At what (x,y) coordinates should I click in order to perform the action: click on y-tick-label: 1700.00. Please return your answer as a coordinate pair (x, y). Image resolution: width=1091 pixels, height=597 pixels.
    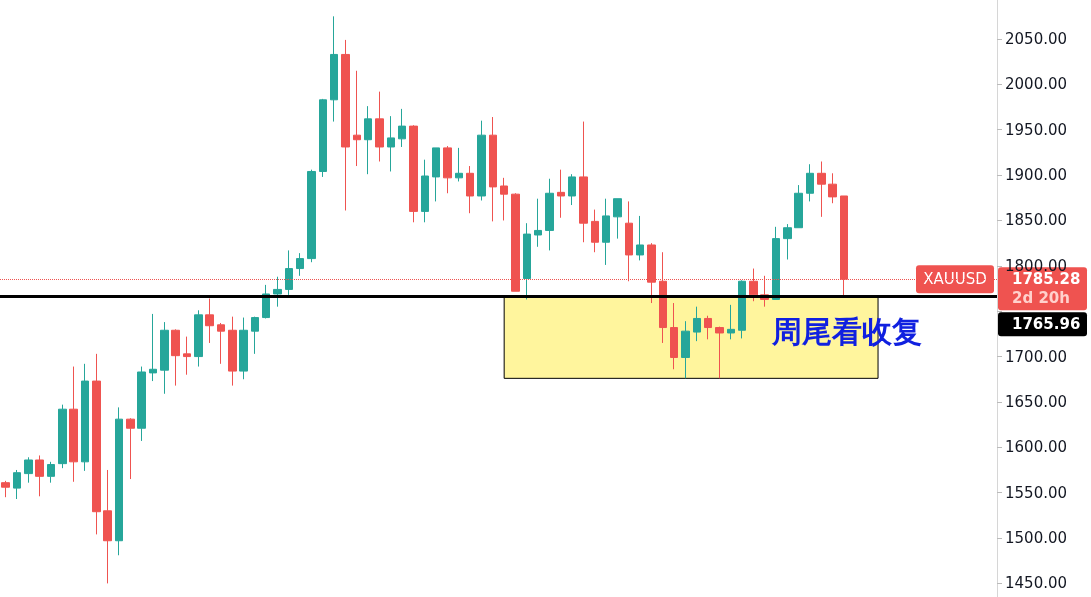
    Looking at the image, I should click on (1036, 356).